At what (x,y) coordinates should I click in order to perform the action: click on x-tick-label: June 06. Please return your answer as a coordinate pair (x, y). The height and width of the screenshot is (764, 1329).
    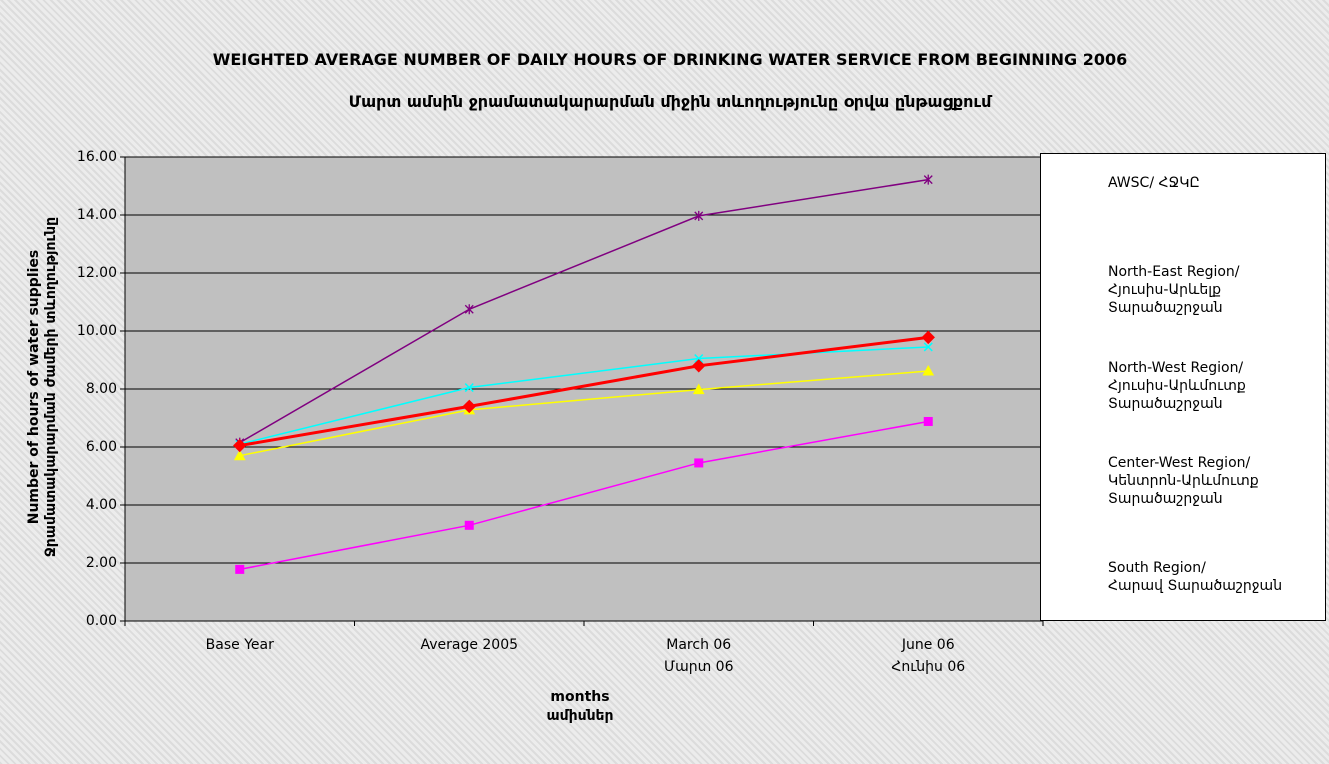
    Looking at the image, I should click on (928, 645).